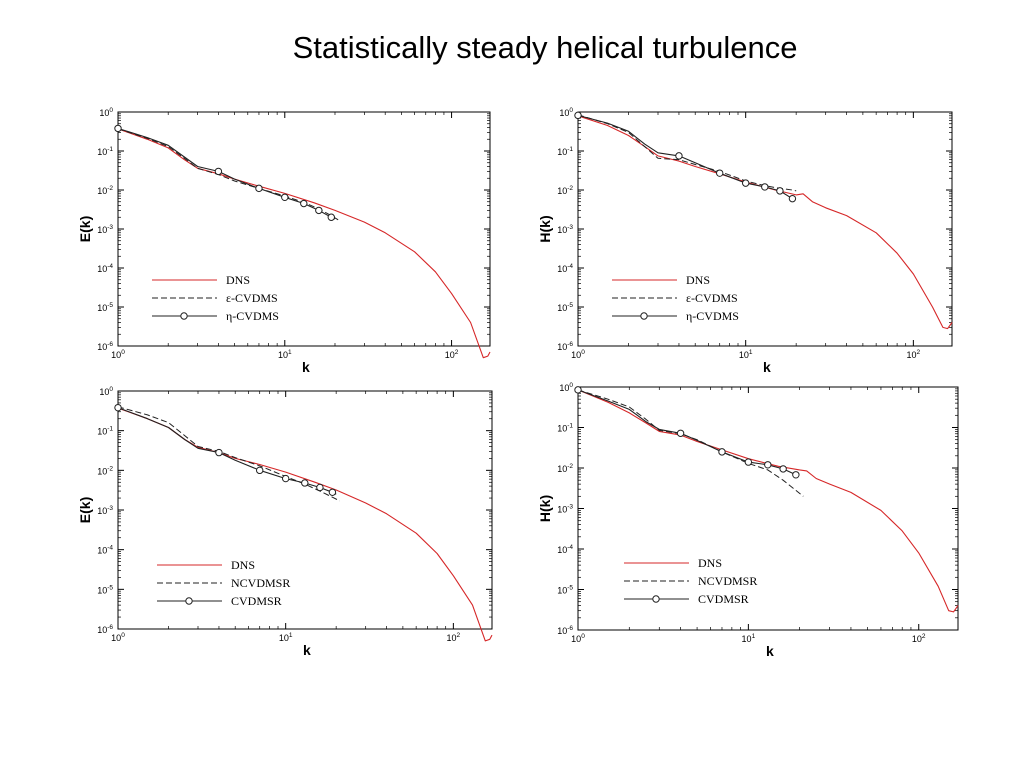  I want to click on legend-marker-cvdms, so click(644, 316).